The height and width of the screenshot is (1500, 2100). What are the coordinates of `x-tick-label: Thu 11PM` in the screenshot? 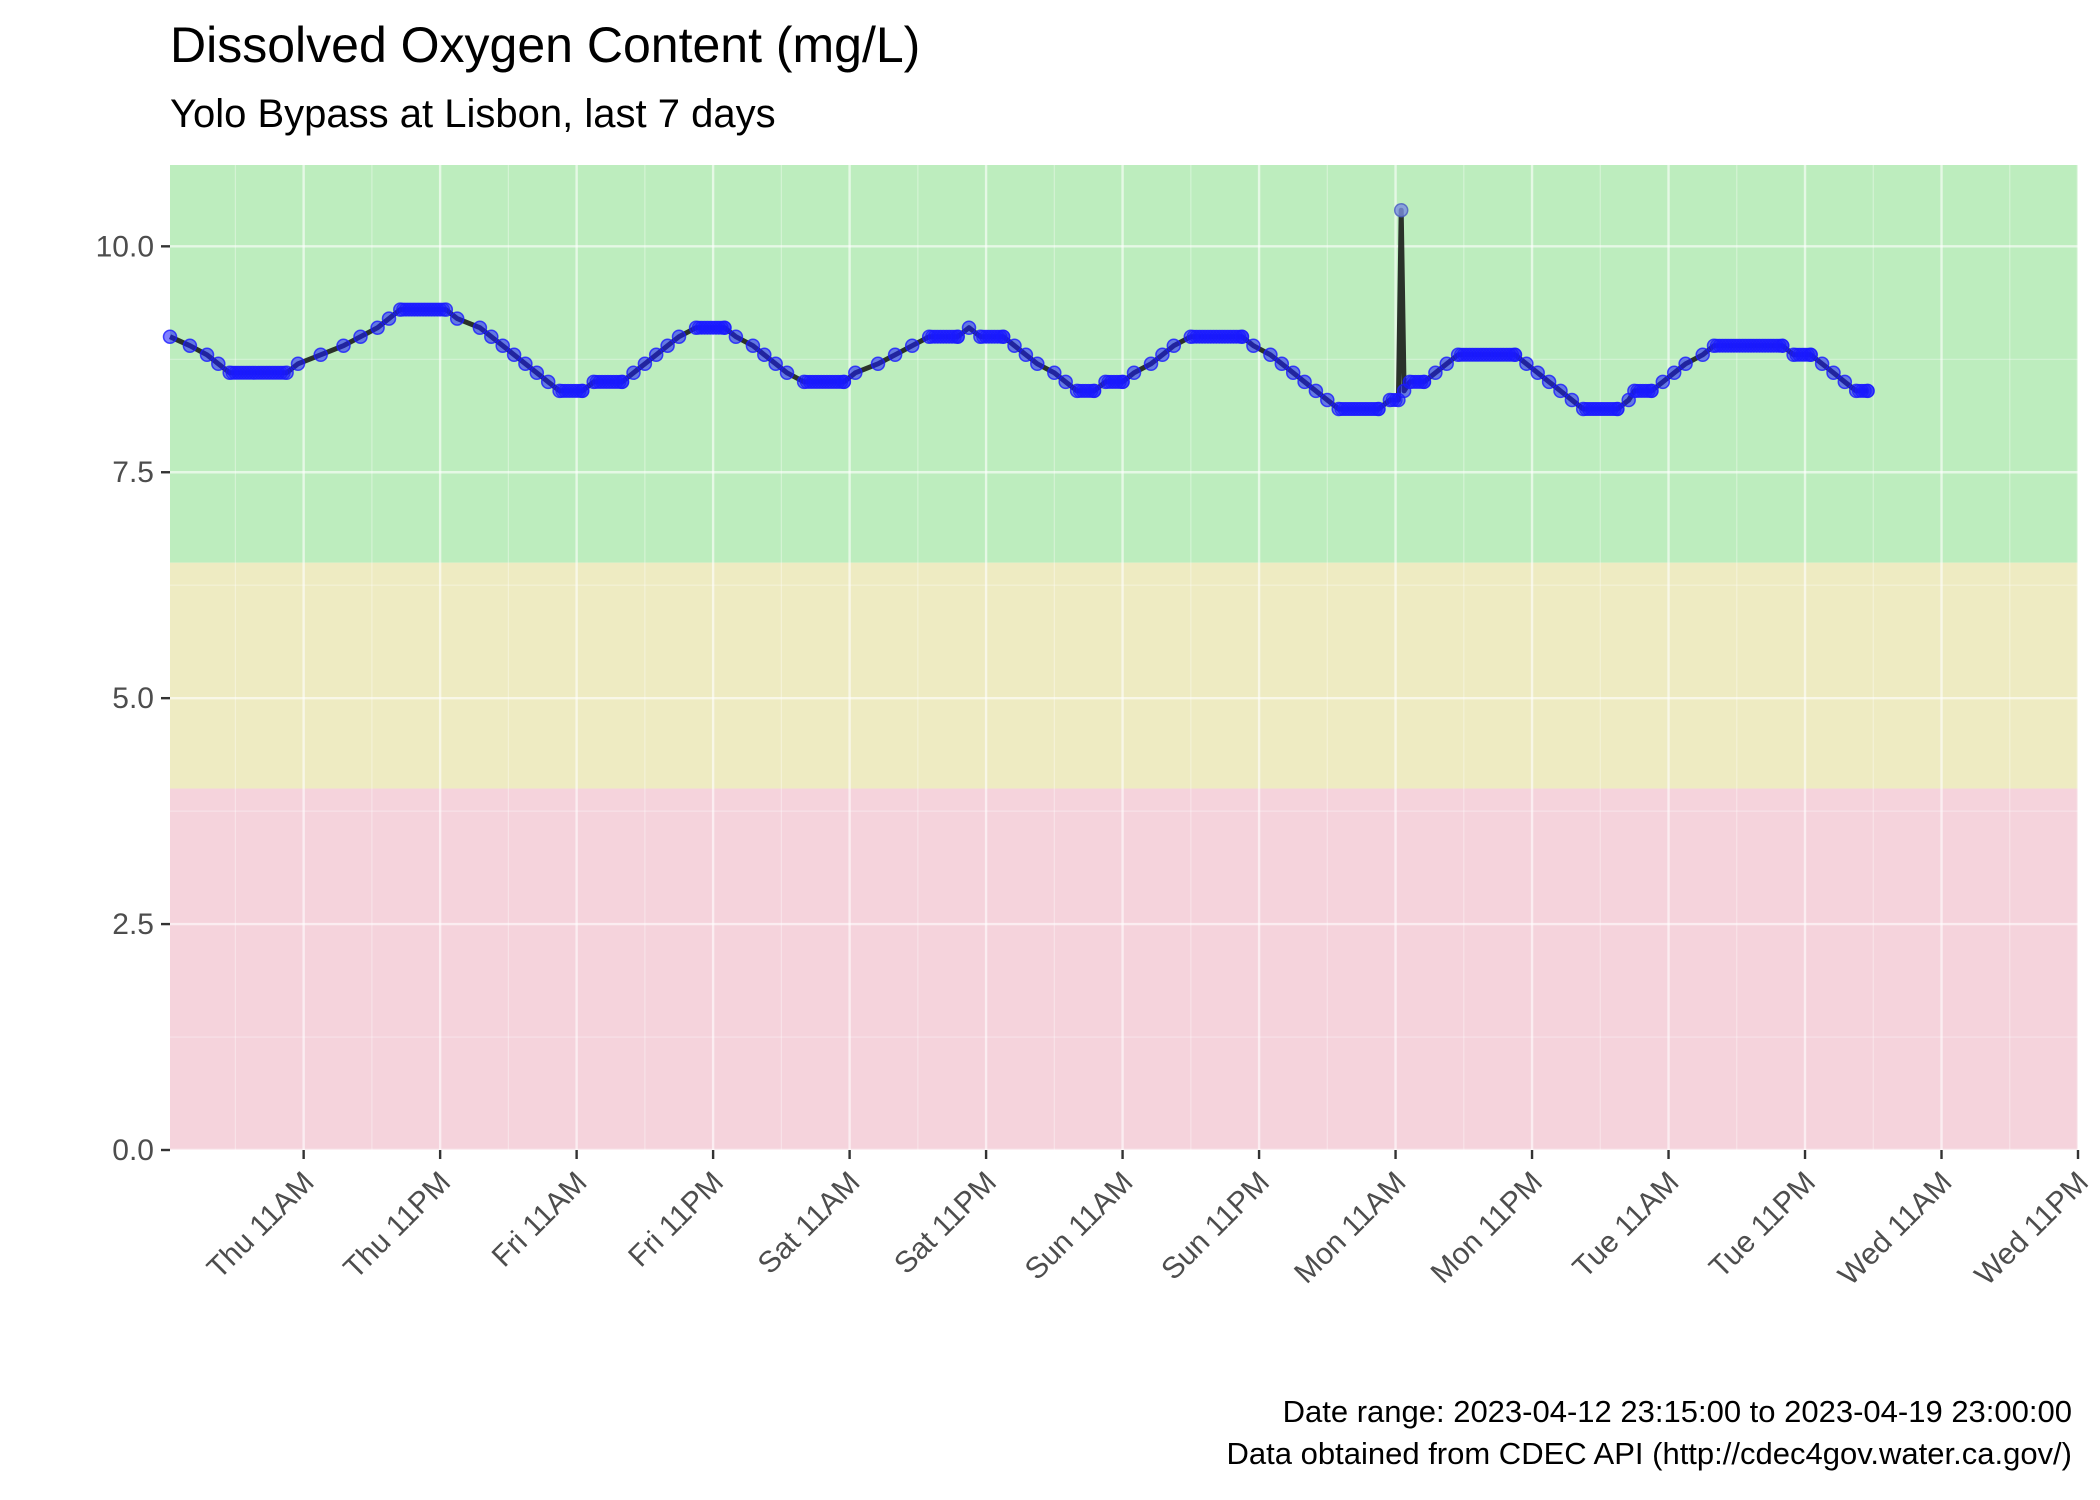 It's located at (397, 1226).